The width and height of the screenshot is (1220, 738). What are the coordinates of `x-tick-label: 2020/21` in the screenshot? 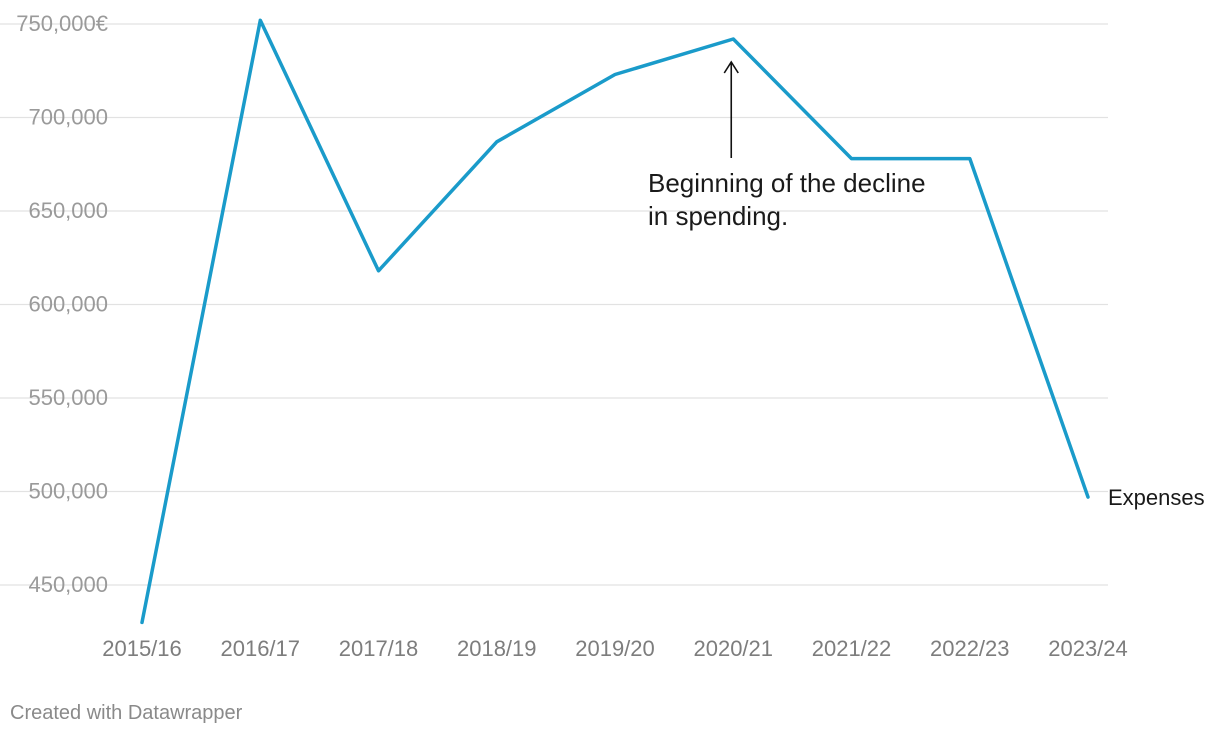 It's located at (733, 648).